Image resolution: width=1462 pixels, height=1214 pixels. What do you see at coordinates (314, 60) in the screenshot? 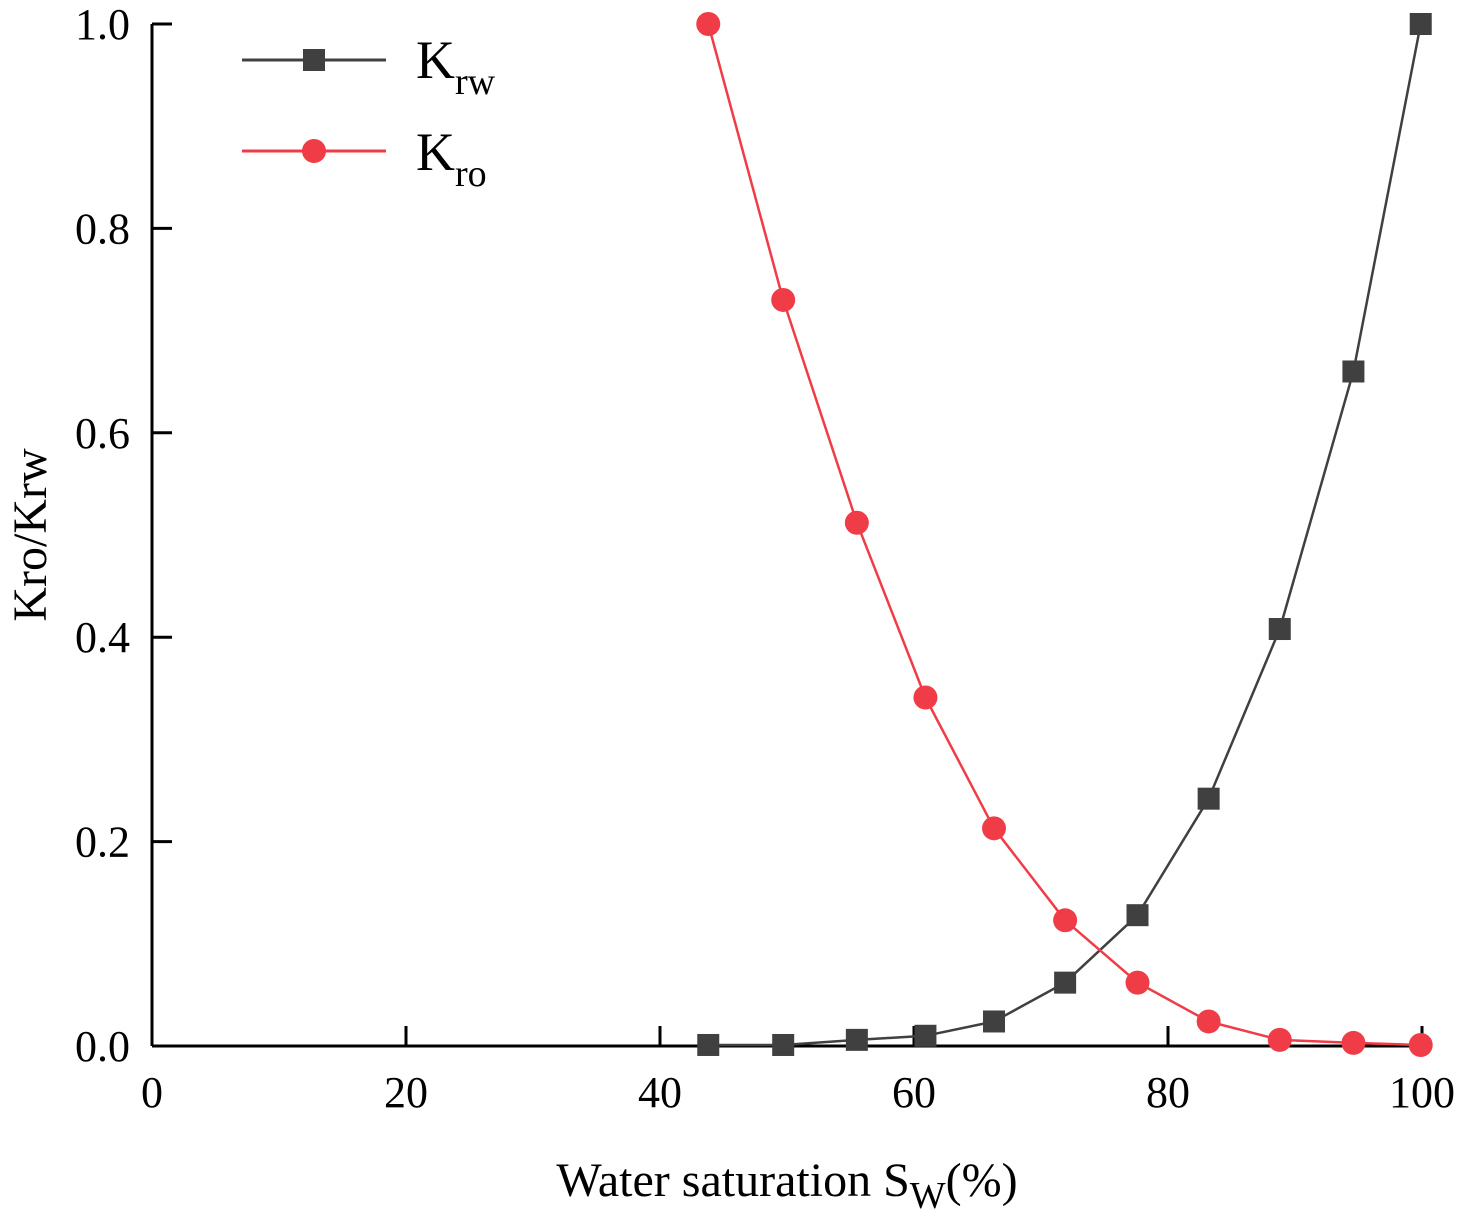
I see `legend-marker-krw` at bounding box center [314, 60].